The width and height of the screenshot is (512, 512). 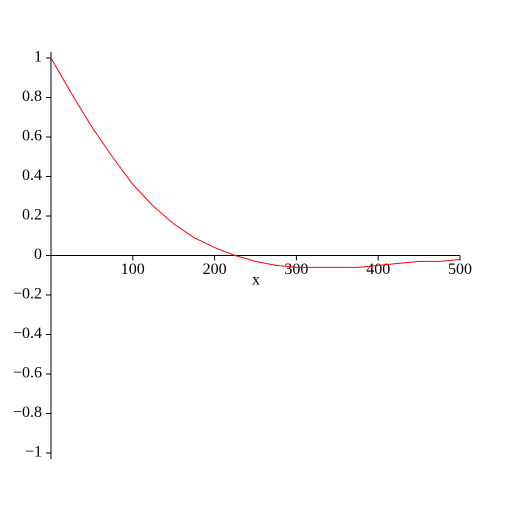 I want to click on y-tick-label: 0.2, so click(x=32, y=215).